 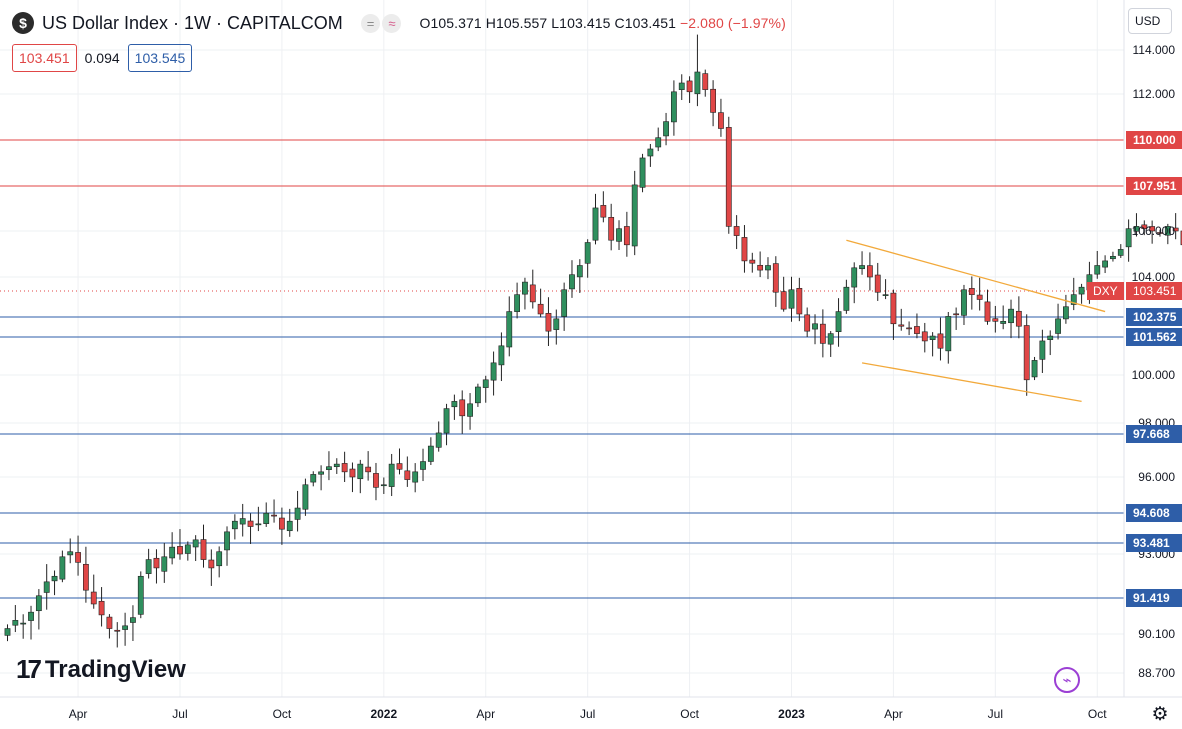 I want to click on time-axis: AprJulOct2022AprJulOct2023AprJulOct202, so click(x=625, y=714).